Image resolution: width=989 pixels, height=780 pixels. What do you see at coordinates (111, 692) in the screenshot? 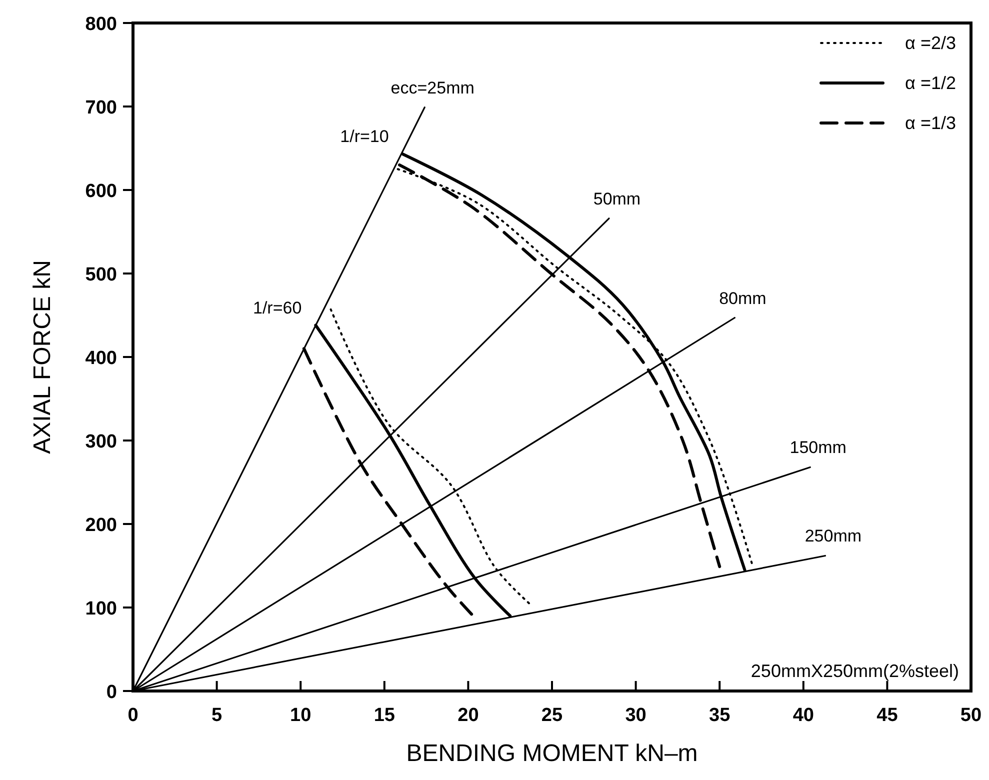
I see `y-tick-label: 0` at bounding box center [111, 692].